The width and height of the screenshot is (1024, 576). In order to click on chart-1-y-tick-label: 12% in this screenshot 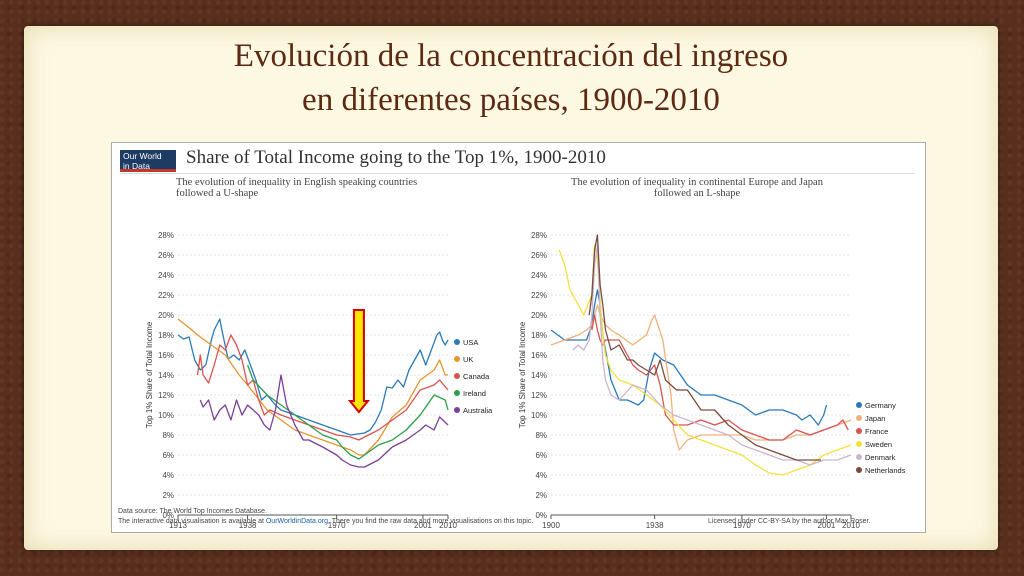, I will do `click(539, 395)`.